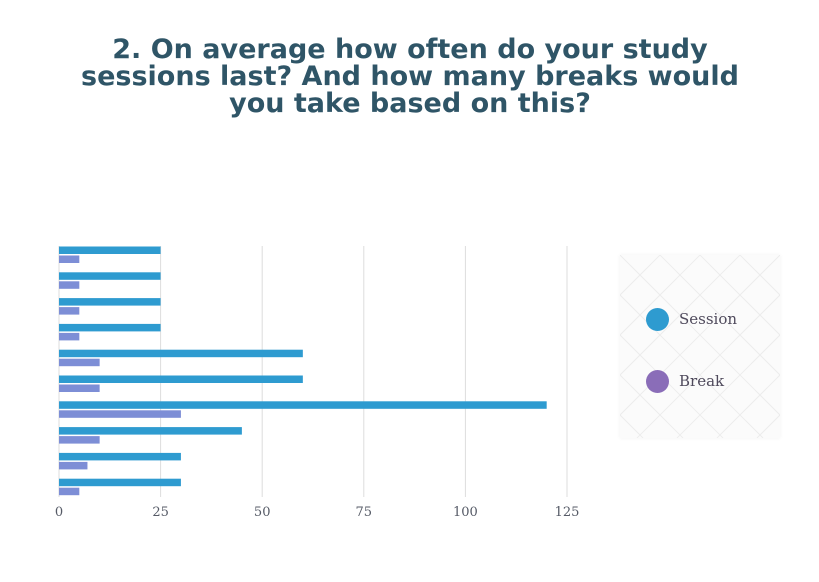  Describe the element at coordinates (702, 381) in the screenshot. I see `legend-label-break: Break` at that location.